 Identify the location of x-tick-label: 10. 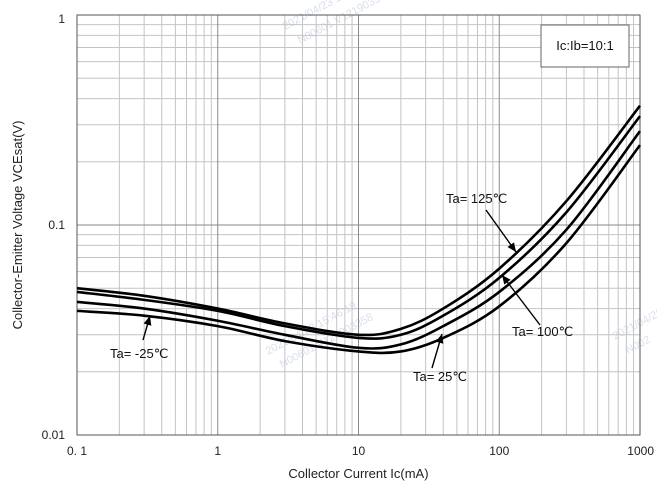
(359, 451).